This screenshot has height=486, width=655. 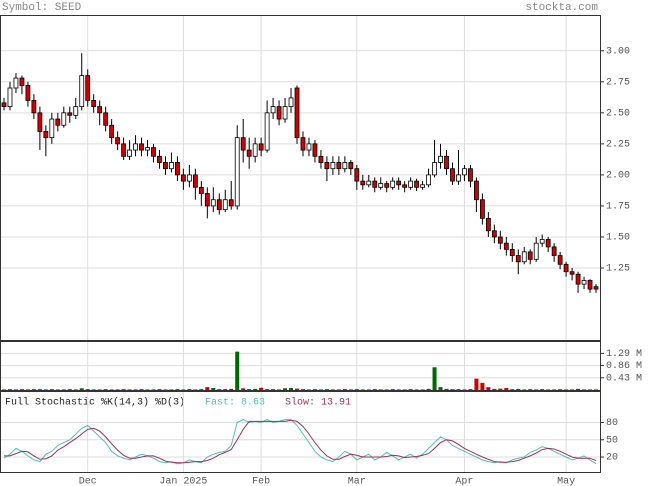 What do you see at coordinates (618, 82) in the screenshot?
I see `y-tick-label: 2.75` at bounding box center [618, 82].